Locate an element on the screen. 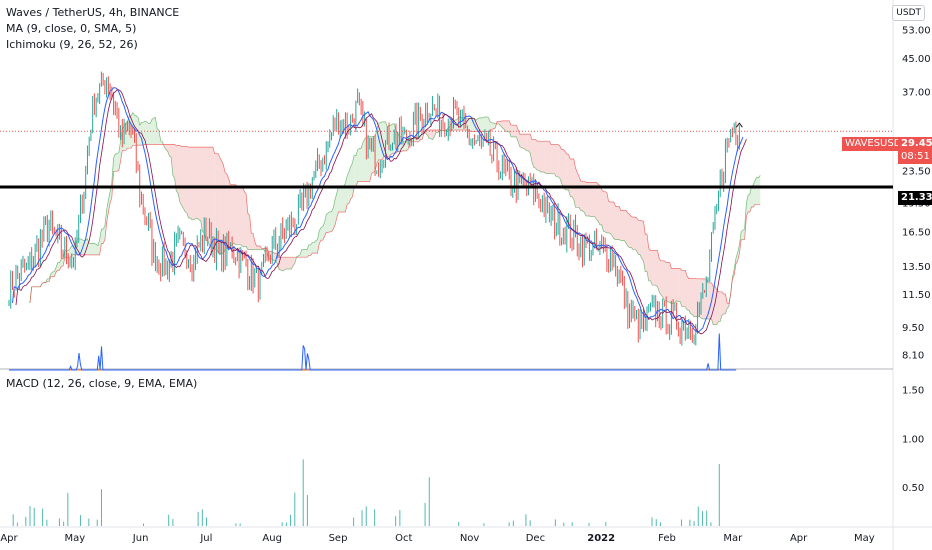  ma-indicator-label: MA (9, close, 0, SMA, 5) is located at coordinates (71, 28).